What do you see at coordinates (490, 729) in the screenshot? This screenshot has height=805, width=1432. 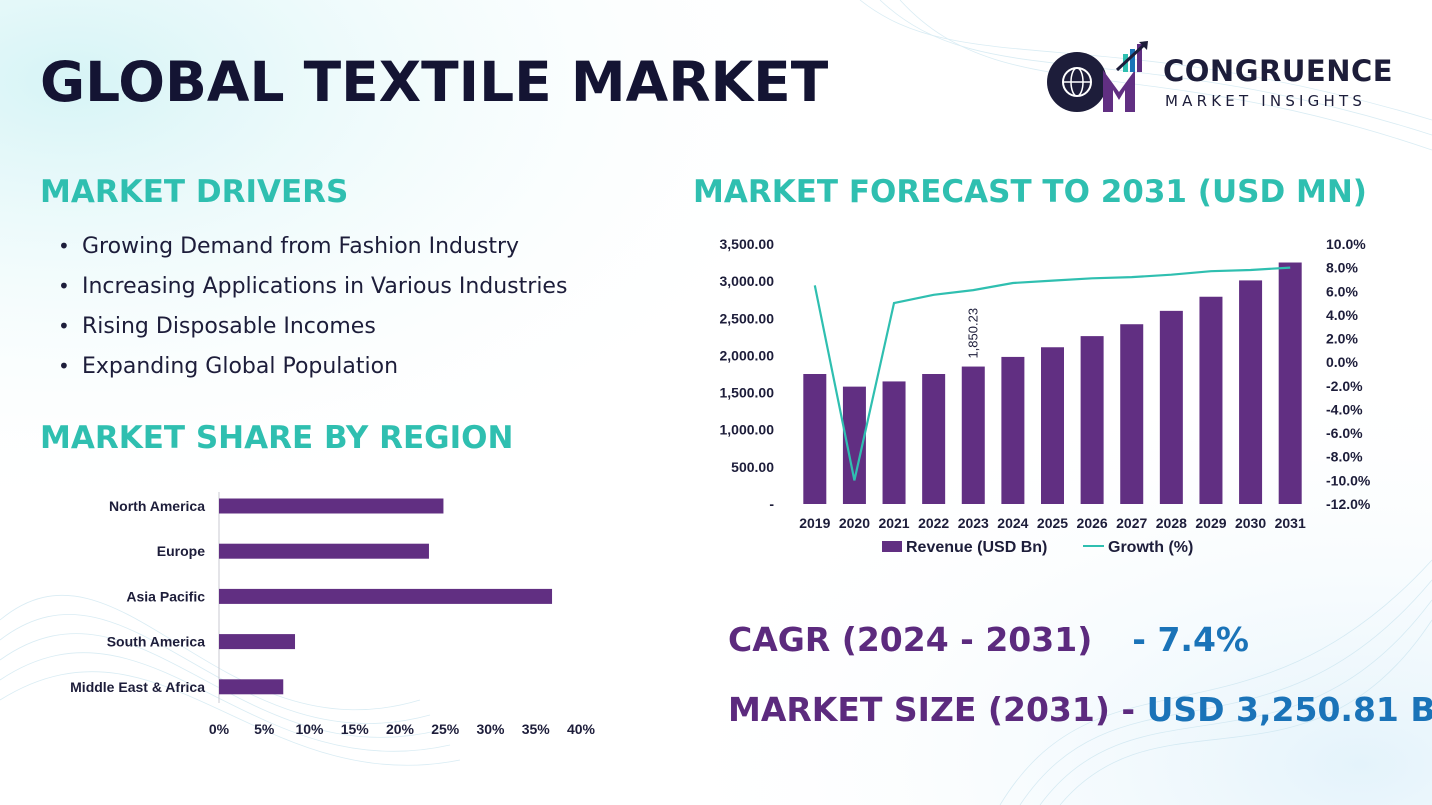 I see `x-tick-label: 30%` at bounding box center [490, 729].